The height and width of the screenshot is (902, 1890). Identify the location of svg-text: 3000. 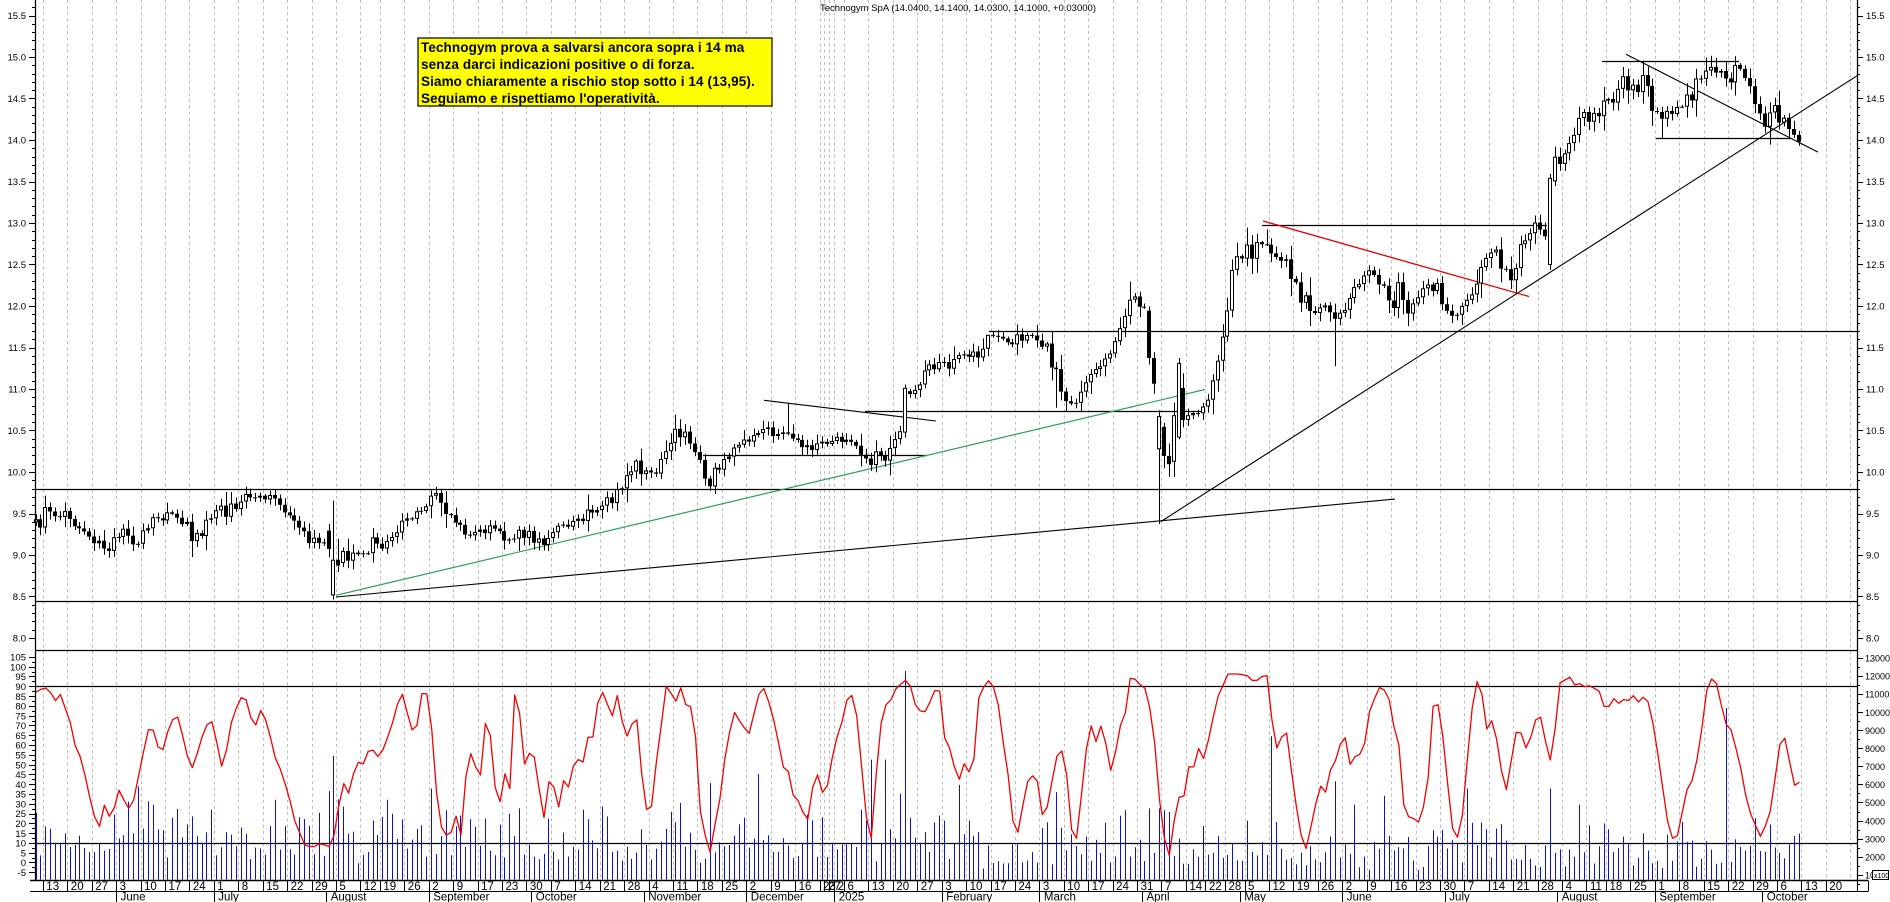
(1875, 839).